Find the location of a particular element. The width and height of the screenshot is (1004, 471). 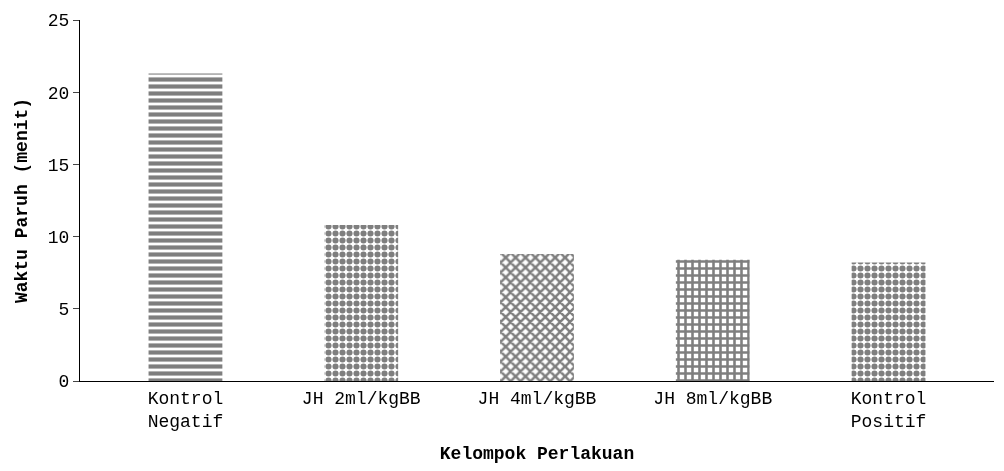

y-axis-title: Waktu Paruh (menit) is located at coordinates (21, 200).